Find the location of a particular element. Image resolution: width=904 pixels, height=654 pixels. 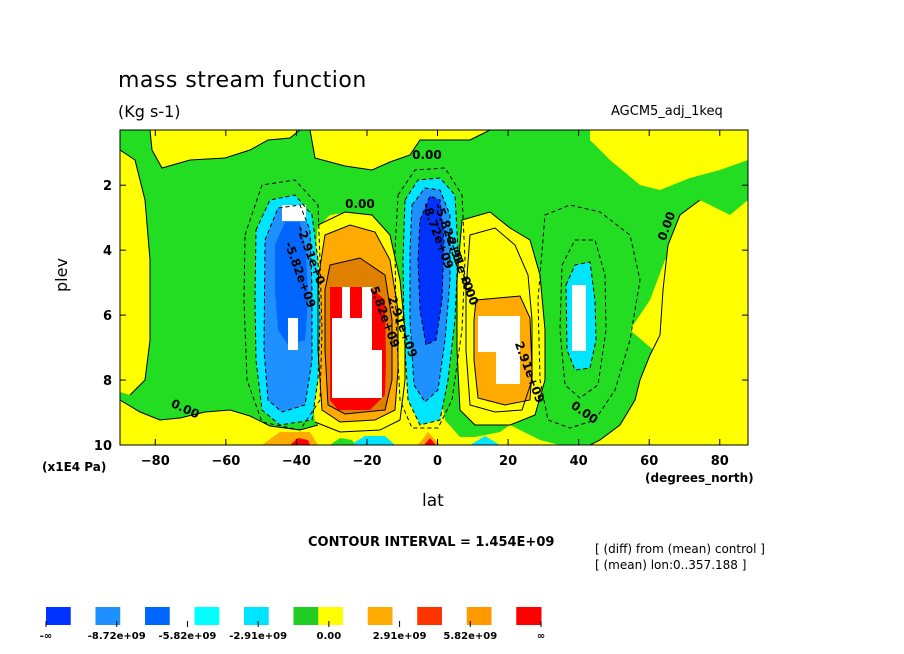

northern-positive-white-b is located at coordinates (508, 367).